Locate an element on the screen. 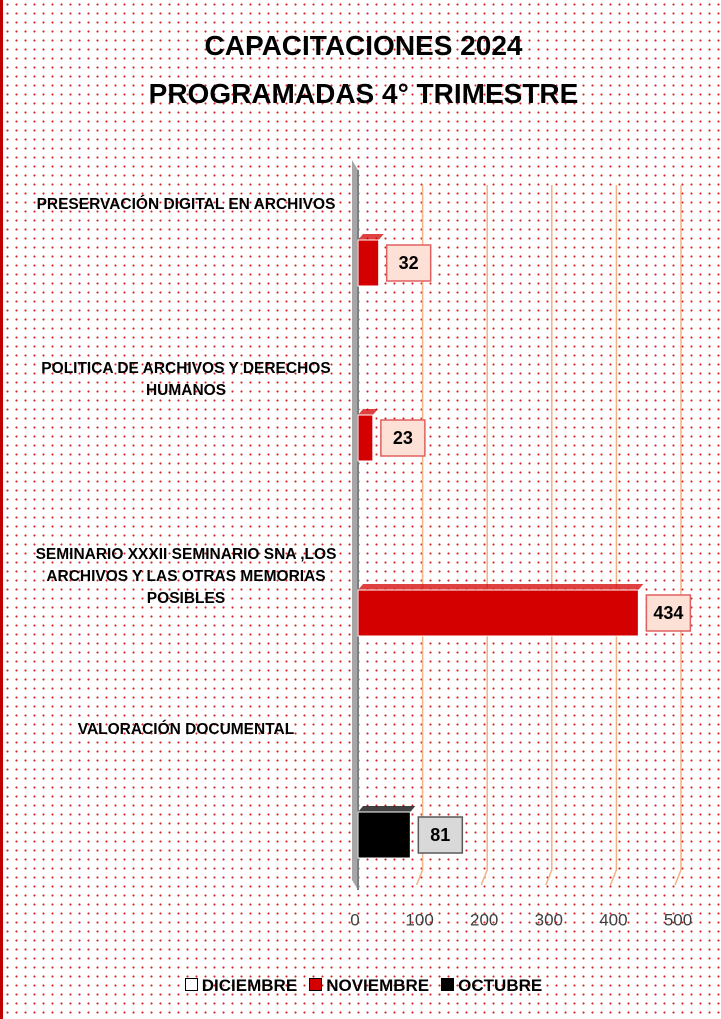 The height and width of the screenshot is (1019, 721). data-label: 32 is located at coordinates (409, 263).